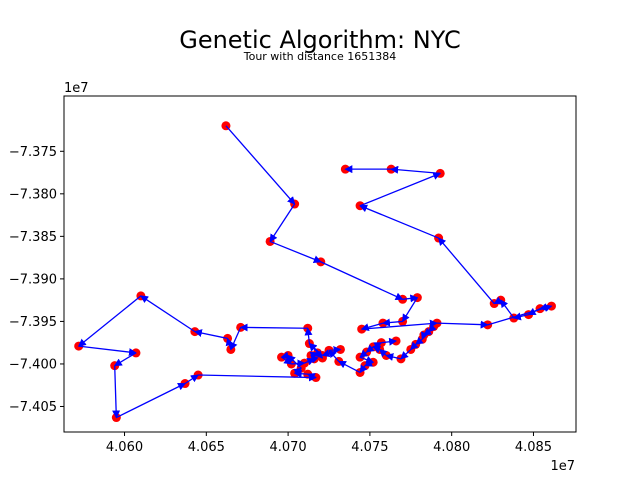 The width and height of the screenshot is (640, 480). What do you see at coordinates (369, 447) in the screenshot?
I see `x-tick-label: 4.075` at bounding box center [369, 447].